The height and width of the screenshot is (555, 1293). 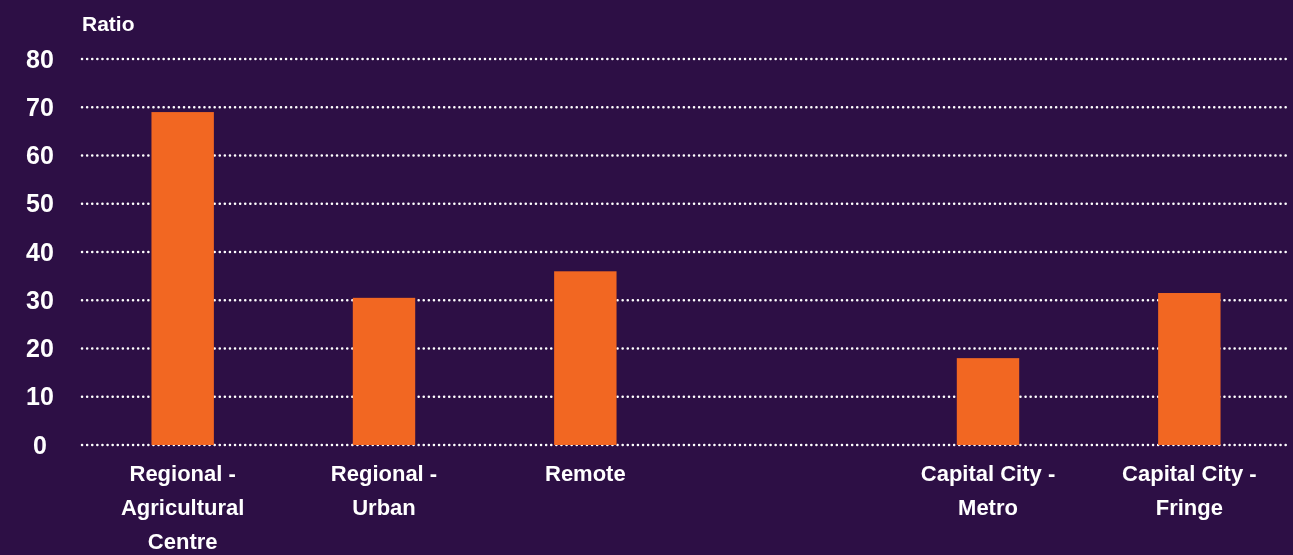 I want to click on y-tick-label: 50, so click(x=40, y=203).